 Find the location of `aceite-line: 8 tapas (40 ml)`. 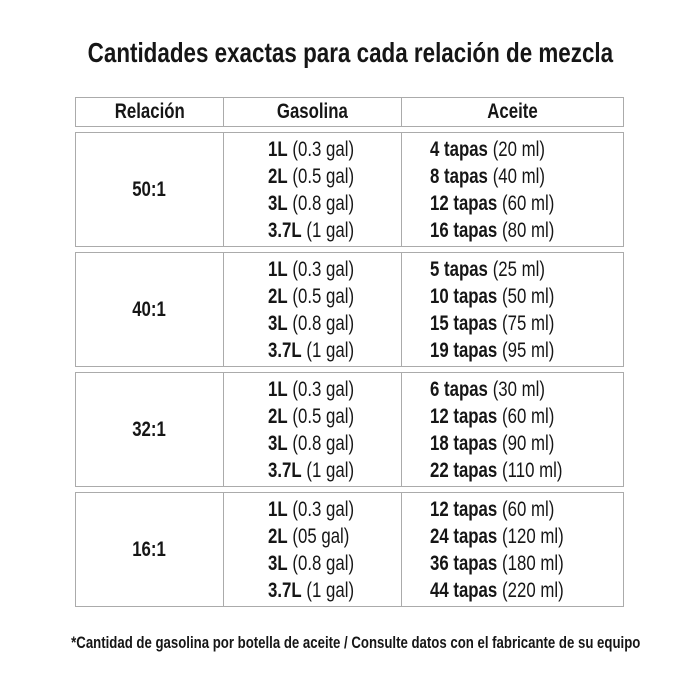

aceite-line: 8 tapas (40 ml) is located at coordinates (492, 176).